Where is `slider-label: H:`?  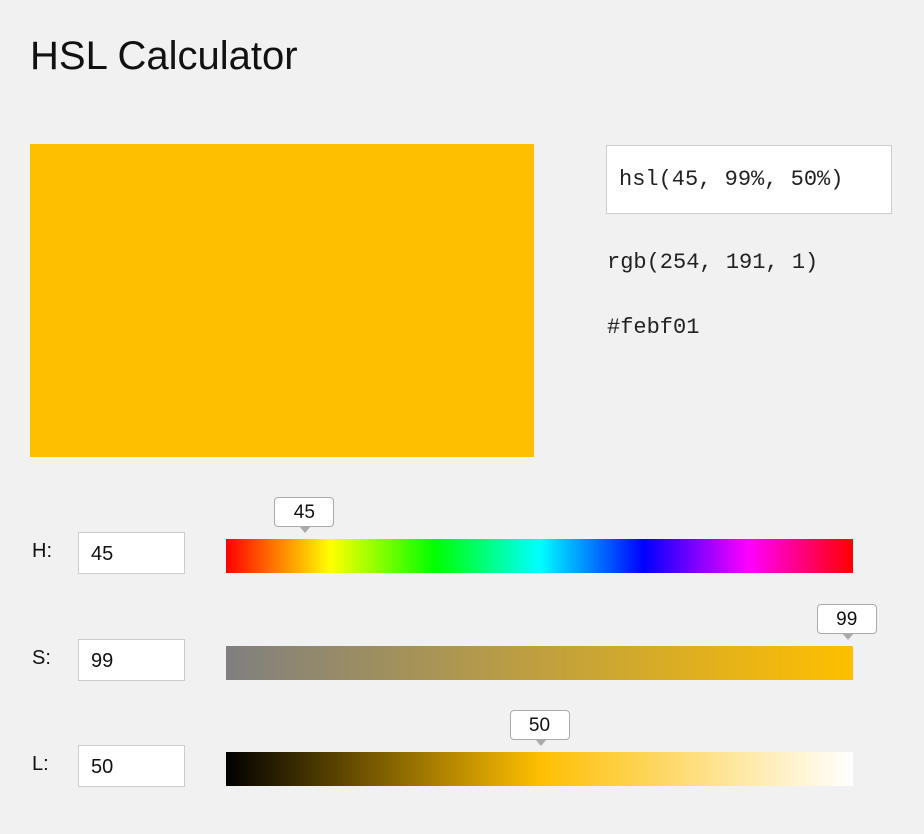 slider-label: H: is located at coordinates (42, 551).